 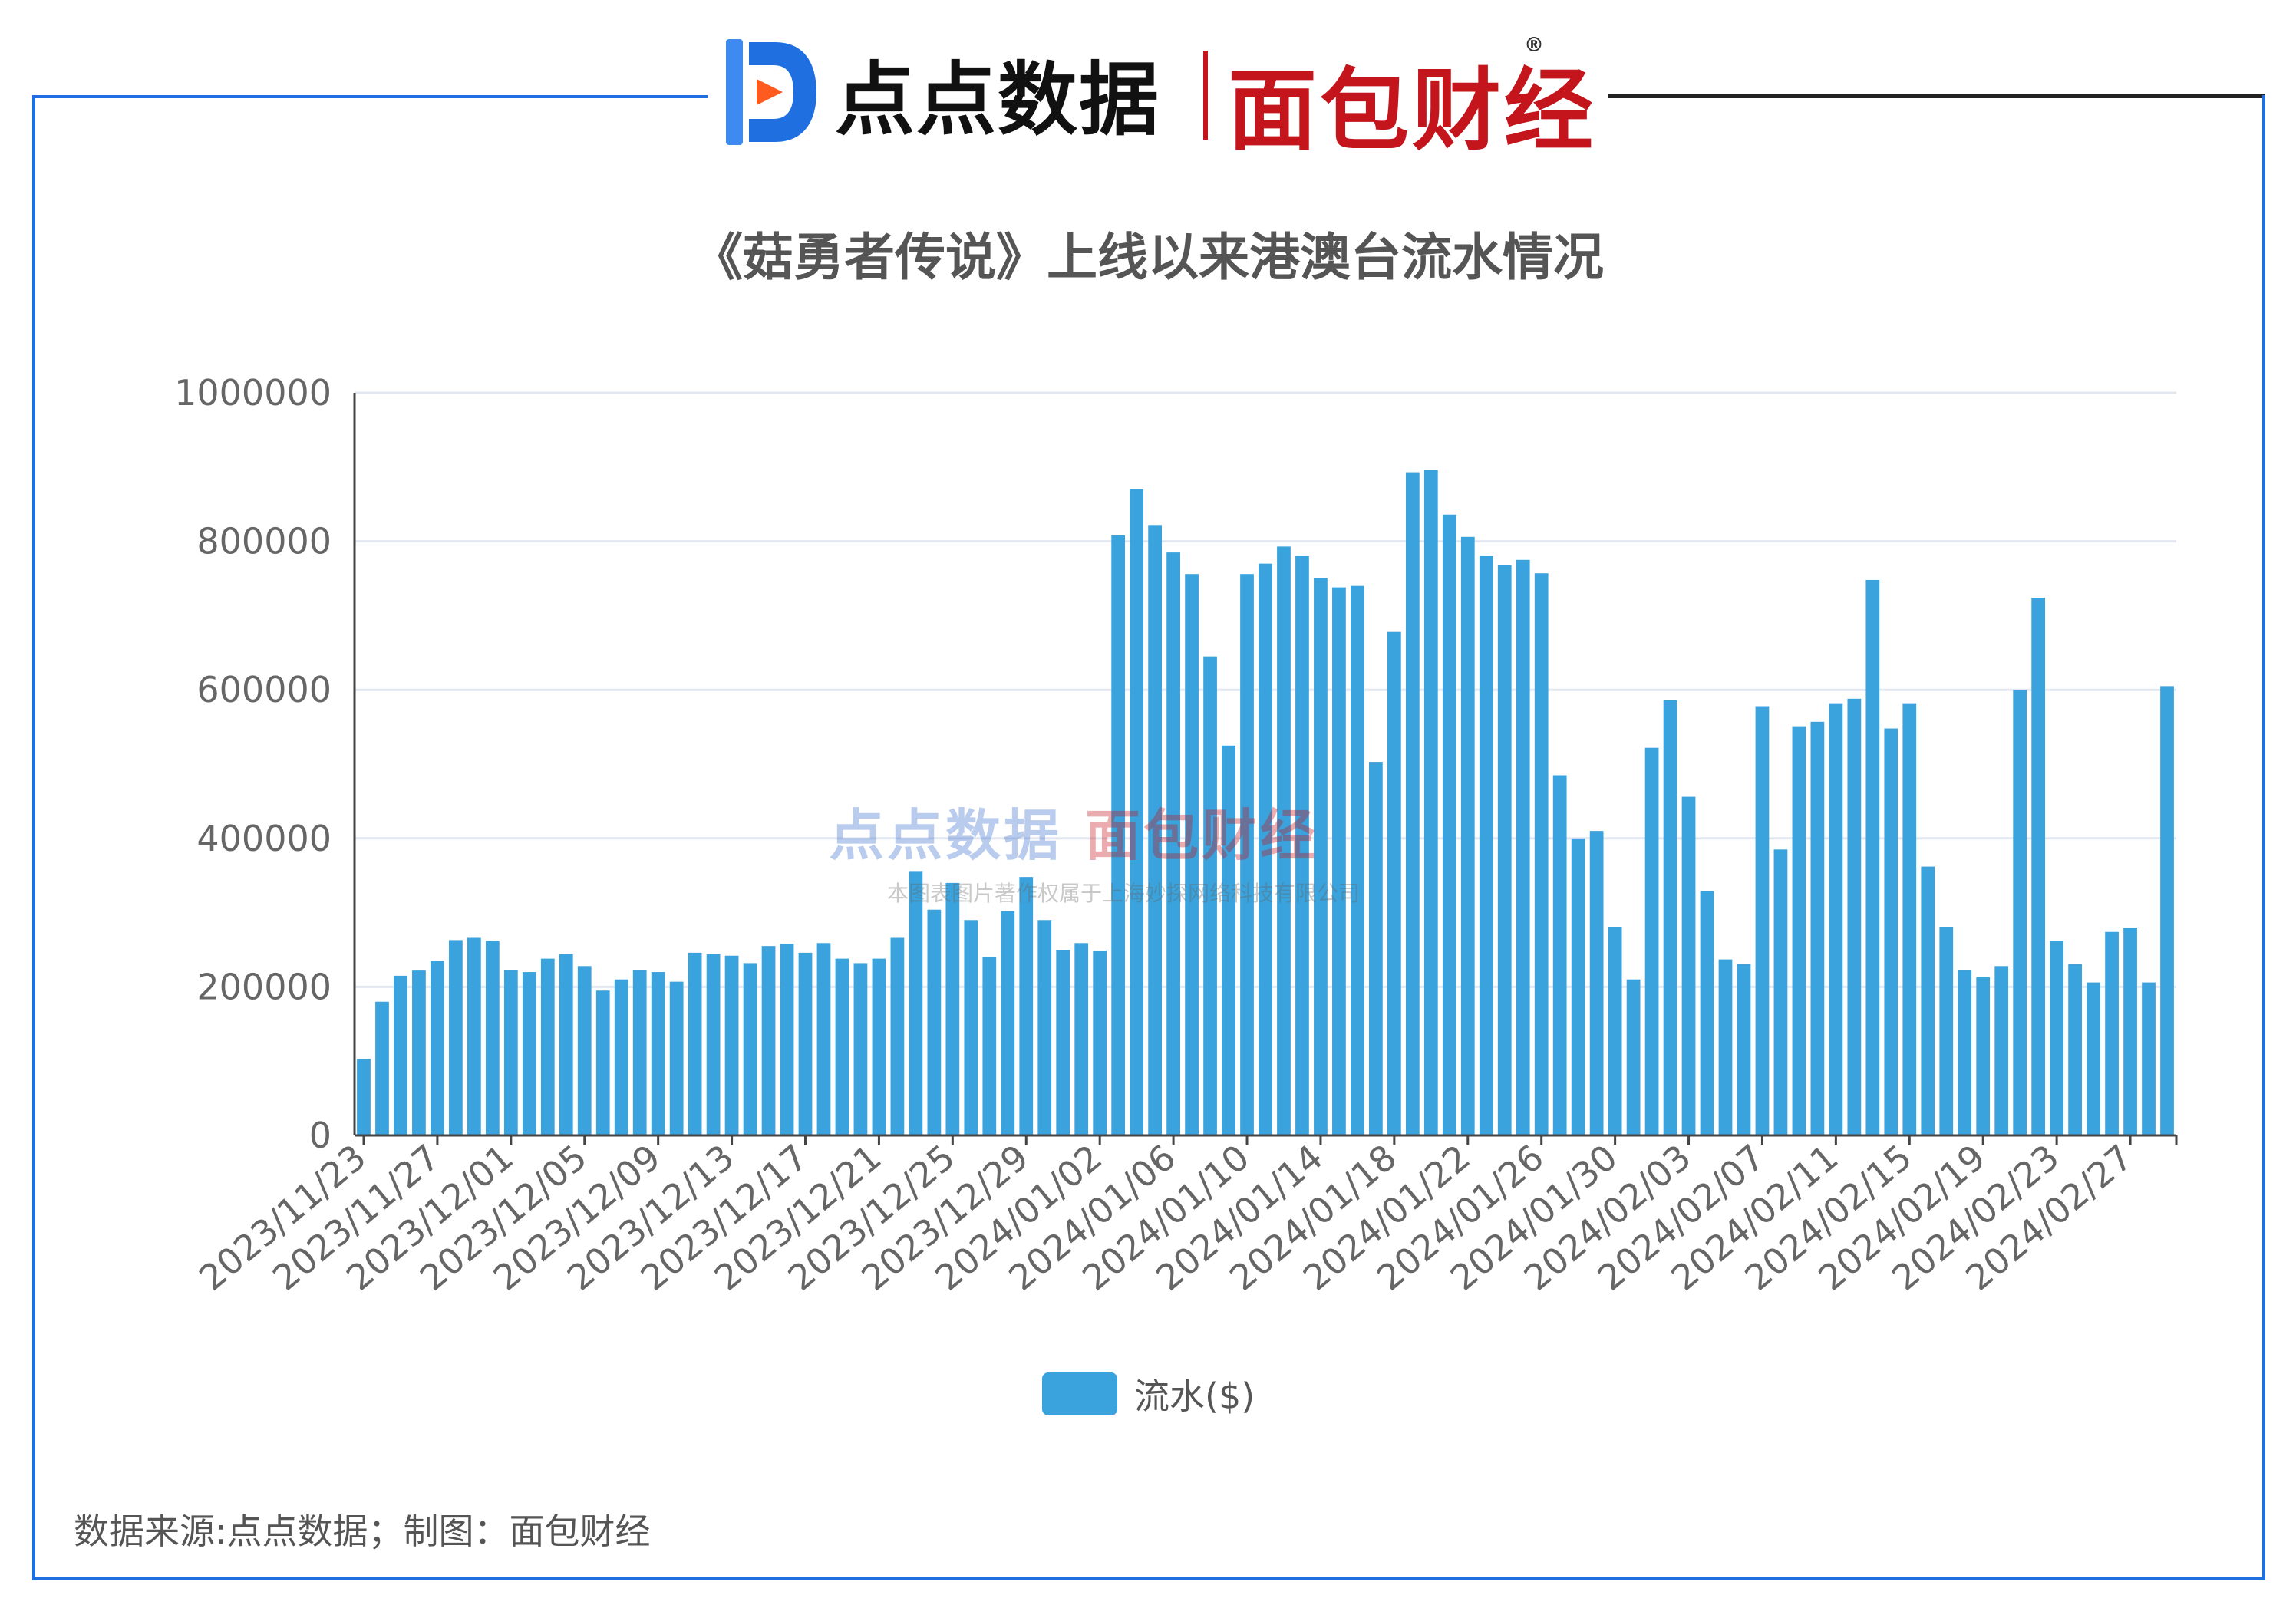 I want to click on diandian-logo: 点点数据, so click(x=966, y=92).